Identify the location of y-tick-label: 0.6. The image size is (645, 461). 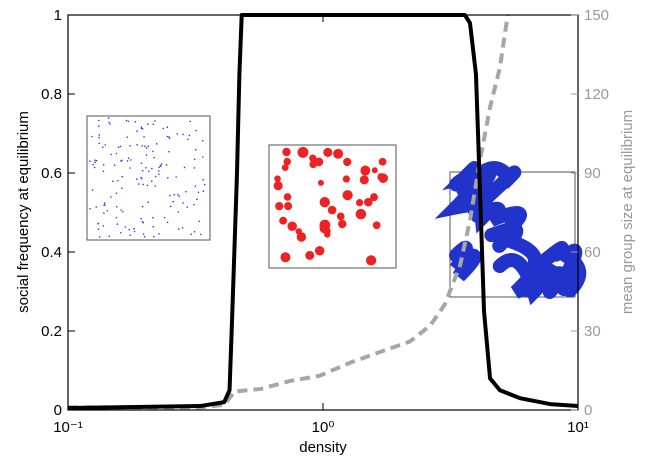
(51, 173).